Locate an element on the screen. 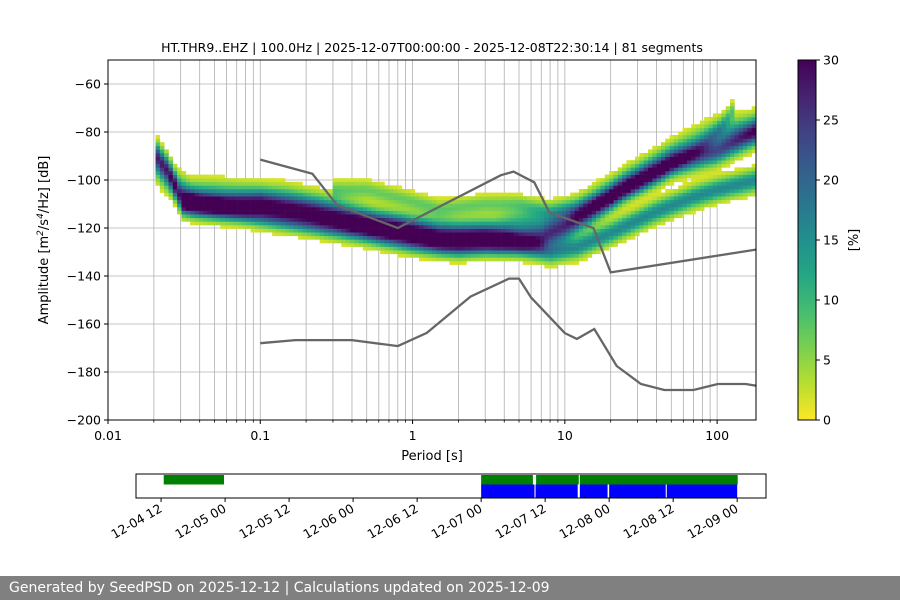  data-available-bar is located at coordinates (507, 480).